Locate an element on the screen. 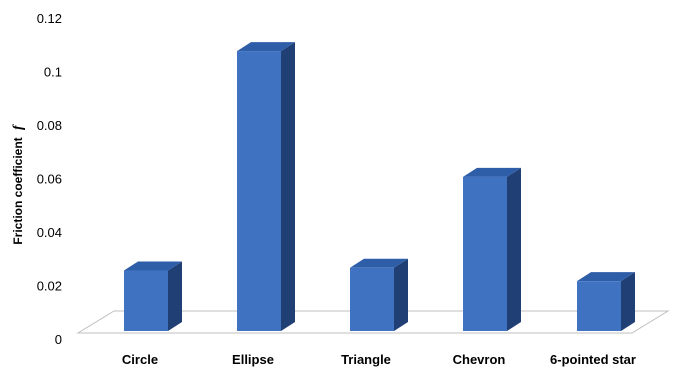 The image size is (689, 369). y-tick-label: 0.06 is located at coordinates (49, 179).